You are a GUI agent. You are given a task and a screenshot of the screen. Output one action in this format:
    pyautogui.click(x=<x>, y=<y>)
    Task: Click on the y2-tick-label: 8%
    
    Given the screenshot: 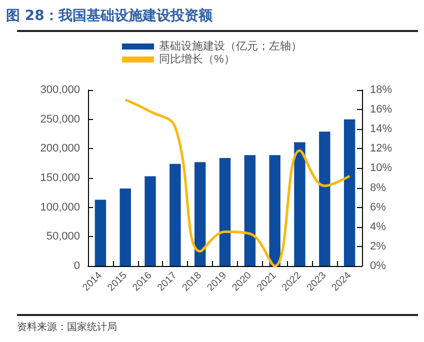 What is the action you would take?
    pyautogui.click(x=378, y=188)
    